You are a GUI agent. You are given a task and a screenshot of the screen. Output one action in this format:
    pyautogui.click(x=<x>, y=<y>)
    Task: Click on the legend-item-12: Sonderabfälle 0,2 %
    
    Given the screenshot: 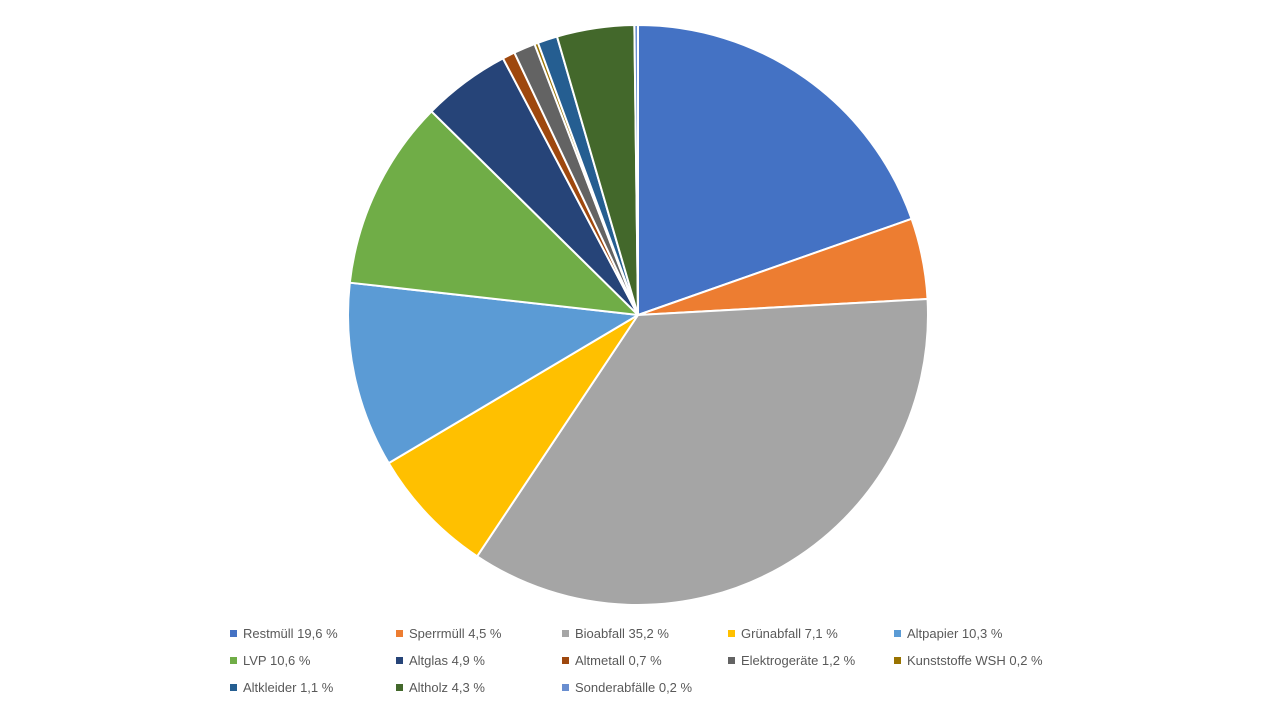 What is the action you would take?
    pyautogui.click(x=645, y=687)
    